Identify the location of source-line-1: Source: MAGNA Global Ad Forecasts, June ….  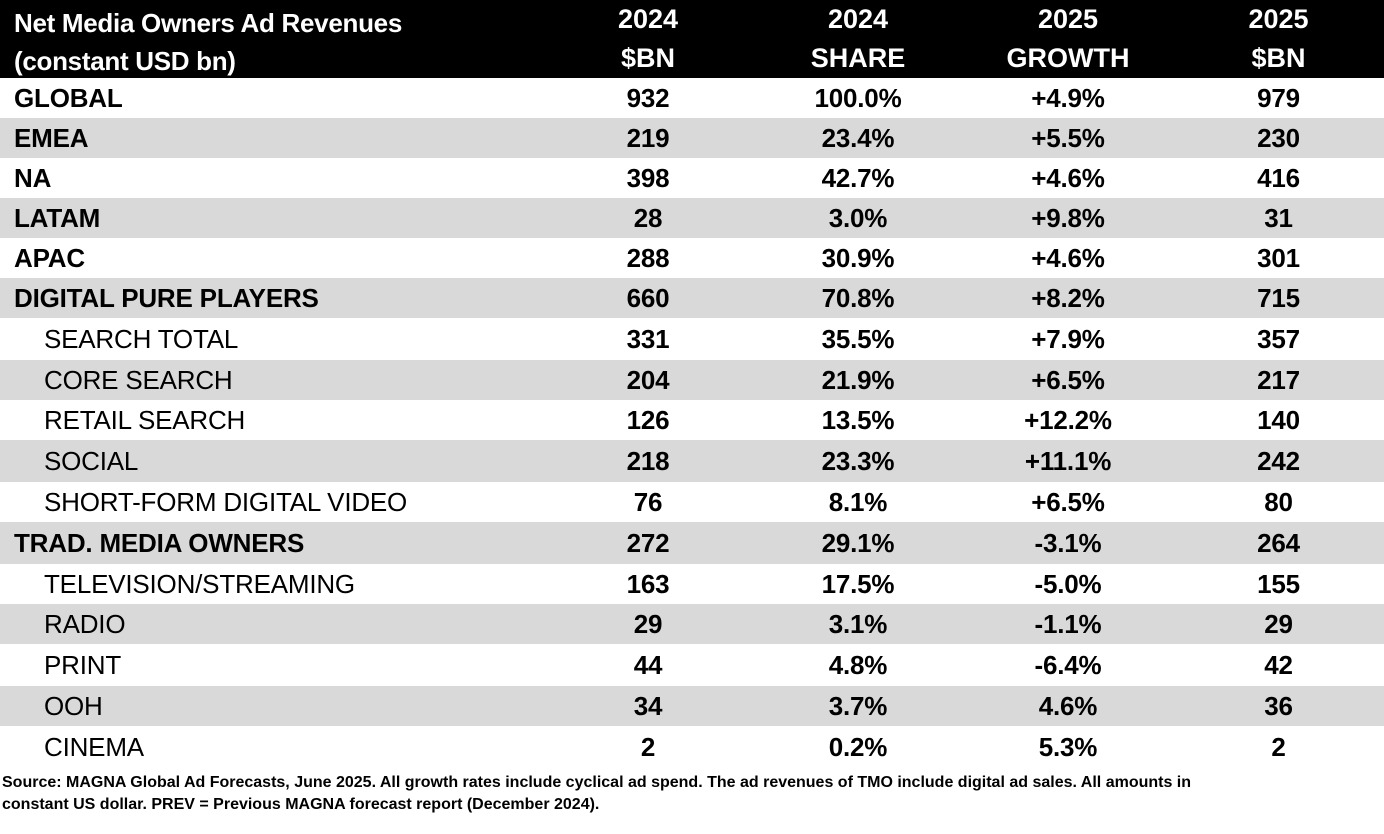
(597, 782).